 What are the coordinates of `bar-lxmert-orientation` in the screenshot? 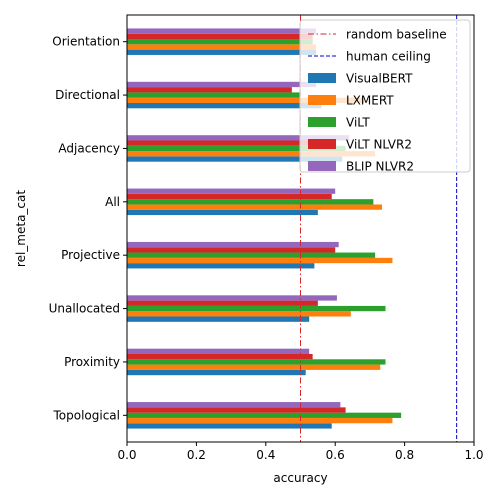 It's located at (222, 47).